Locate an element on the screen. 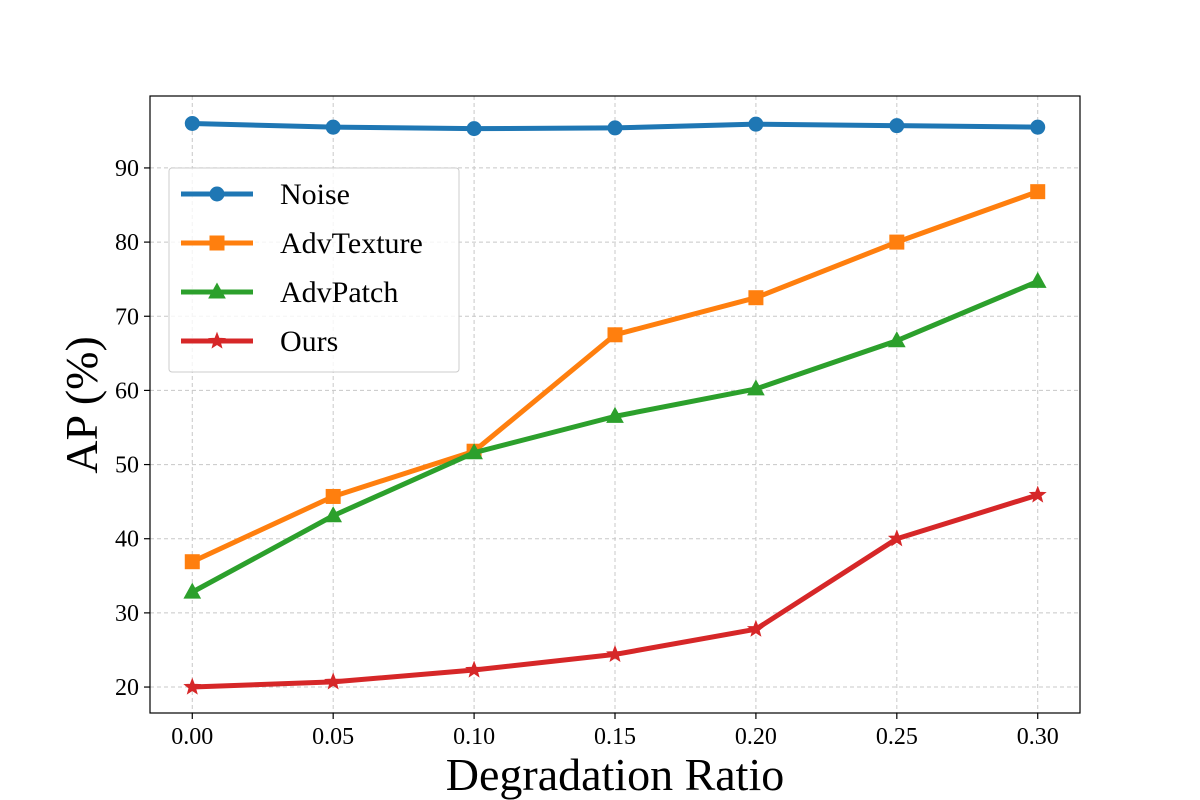  x-tick-label: 0.00 is located at coordinates (192, 737).